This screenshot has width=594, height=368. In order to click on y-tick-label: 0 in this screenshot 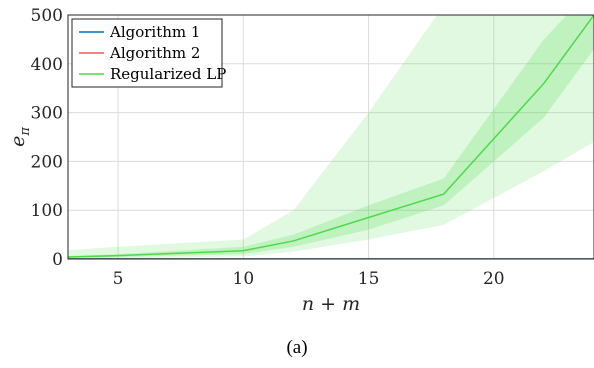, I will do `click(57, 260)`.